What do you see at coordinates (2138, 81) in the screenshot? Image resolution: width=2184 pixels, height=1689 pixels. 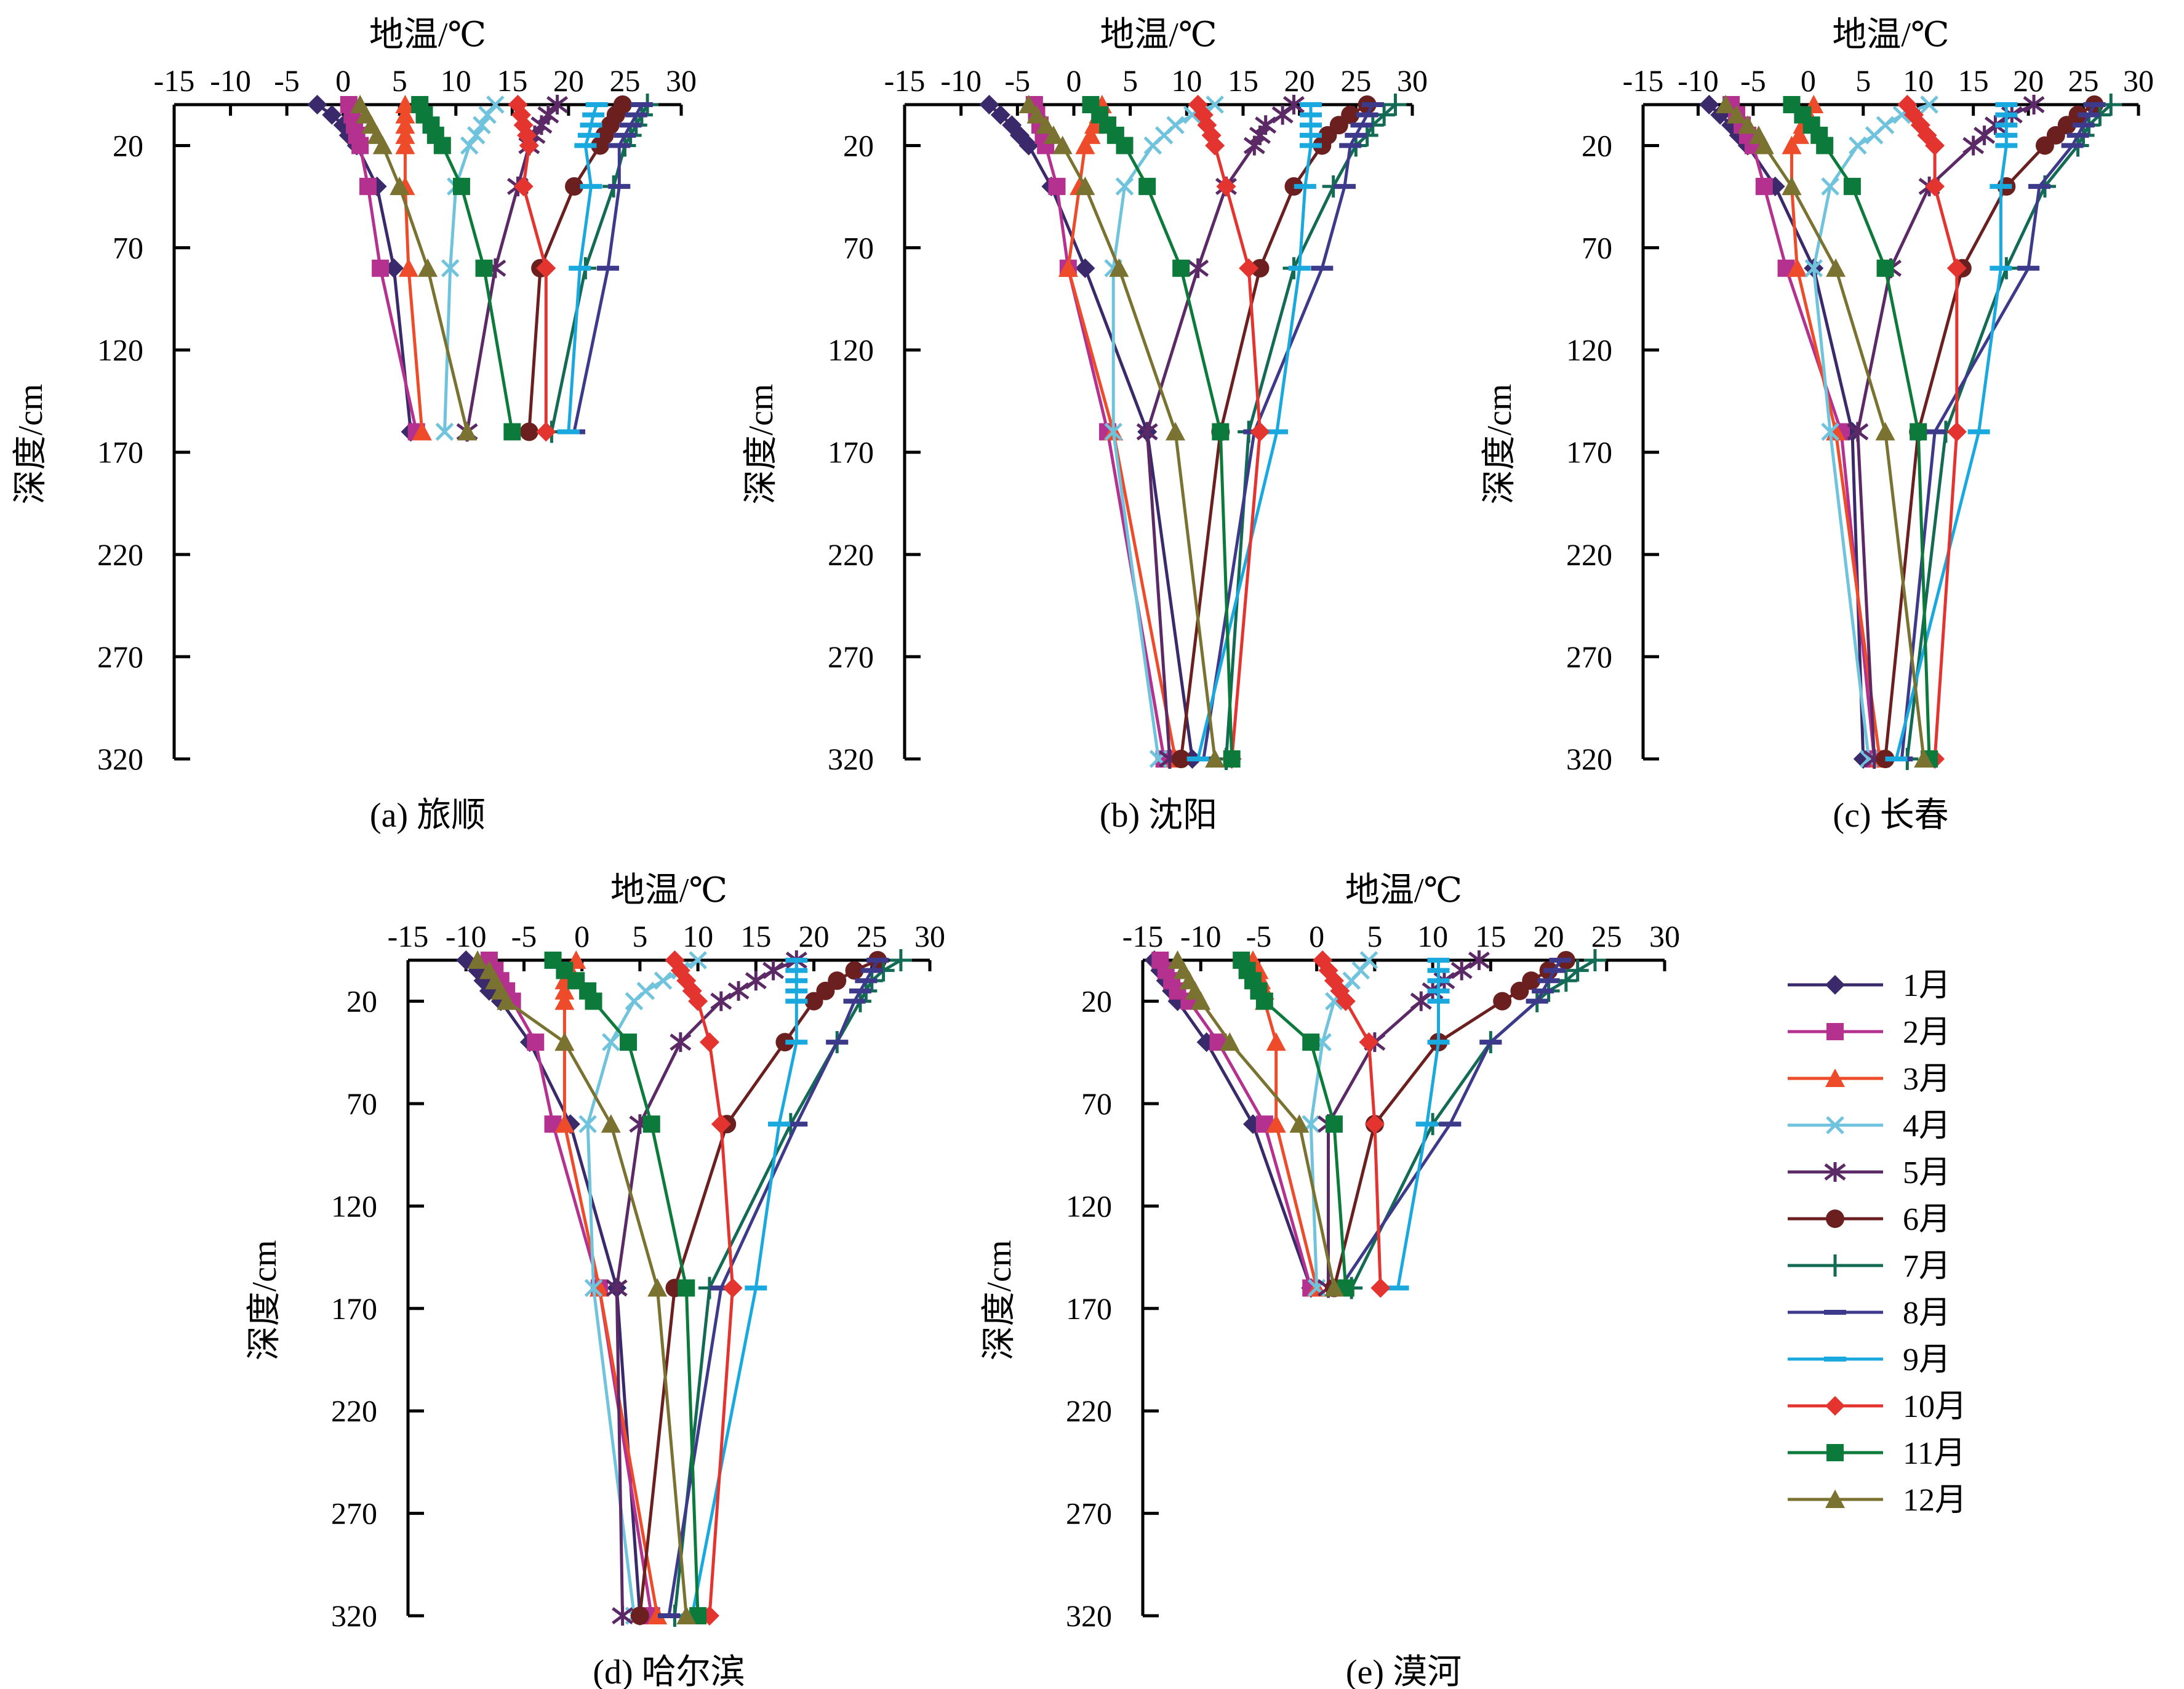 I see `x-tick-label: 30` at bounding box center [2138, 81].